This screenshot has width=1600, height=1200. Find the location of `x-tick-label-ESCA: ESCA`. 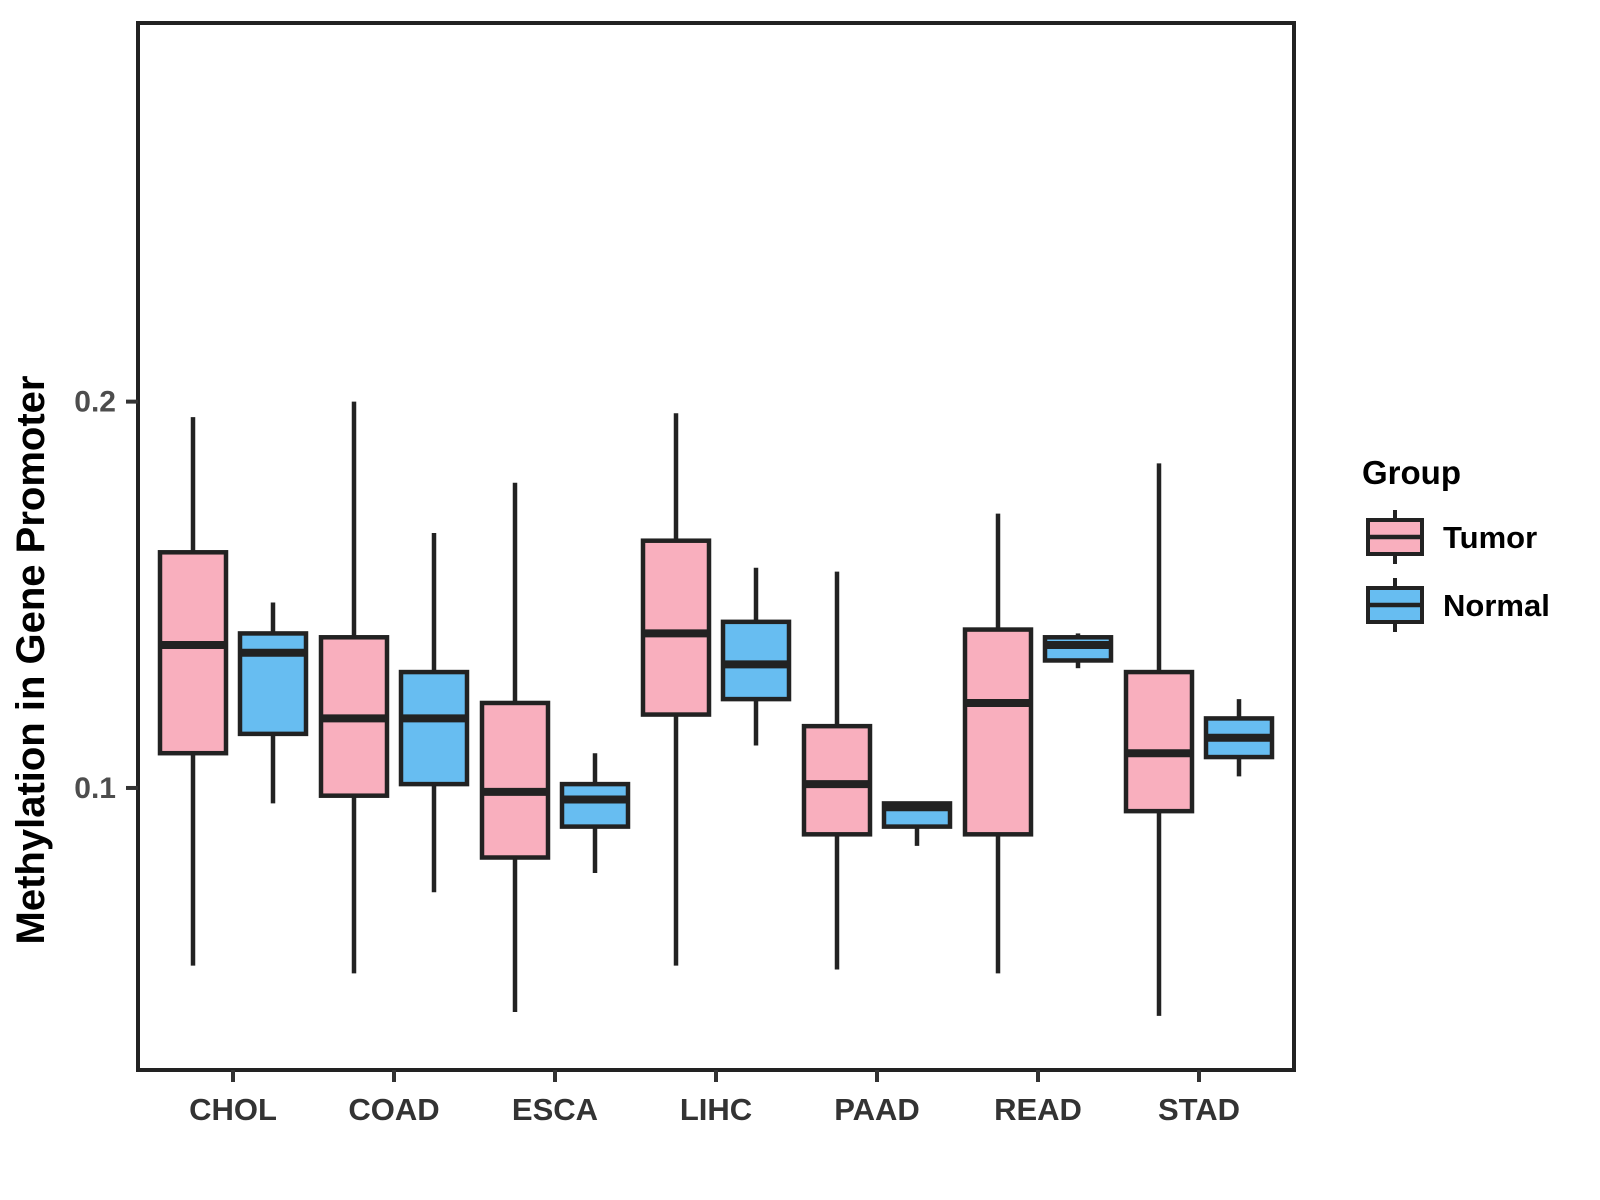

x-tick-label-ESCA: ESCA is located at coordinates (555, 1109).